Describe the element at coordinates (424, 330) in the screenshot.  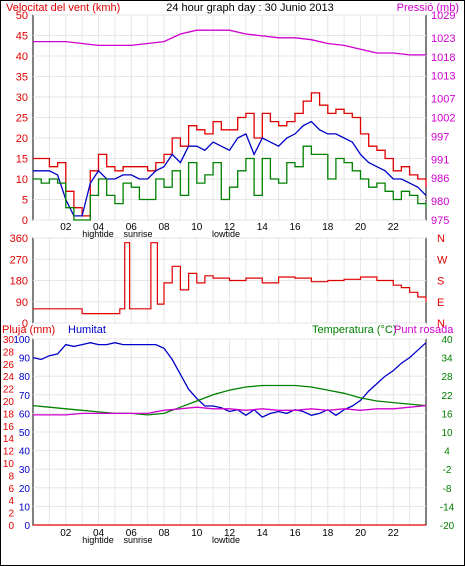
I see `dewpoint-axis-title: Punt rosada` at that location.